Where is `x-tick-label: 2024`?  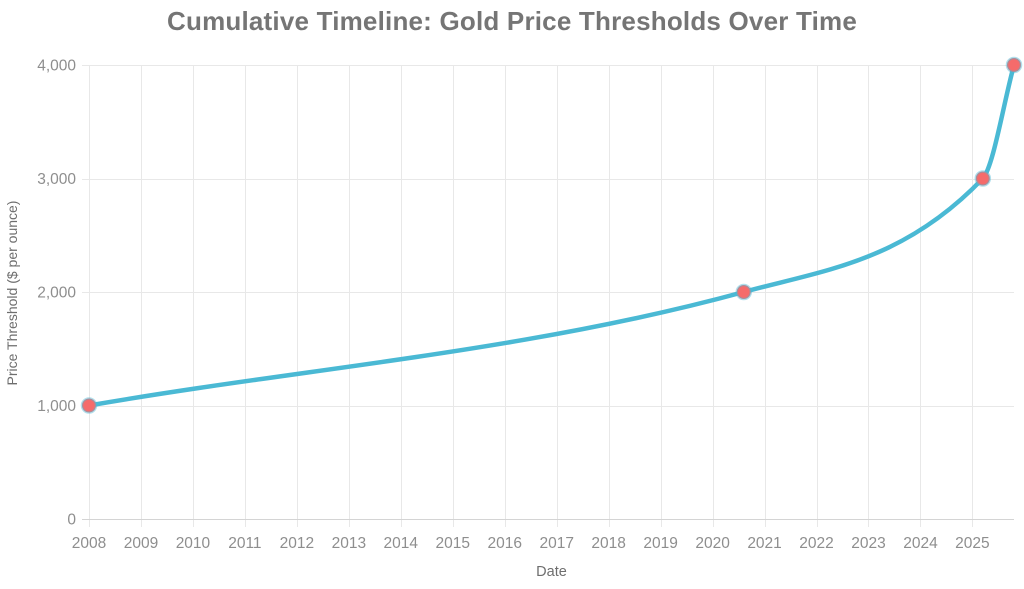
x-tick-label: 2024 is located at coordinates (920, 543).